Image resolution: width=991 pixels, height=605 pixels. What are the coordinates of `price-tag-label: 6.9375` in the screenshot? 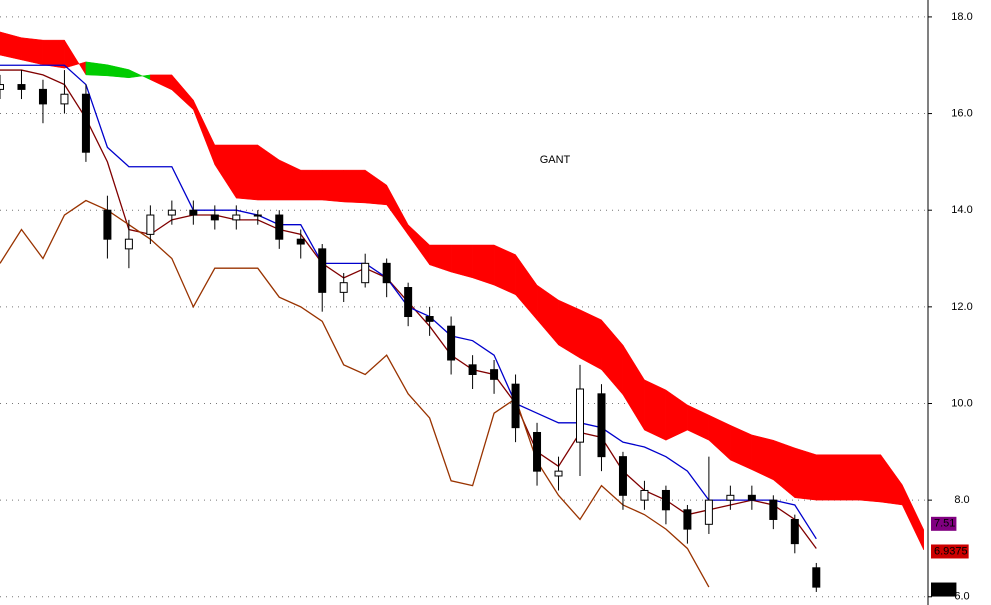 It's located at (951, 551).